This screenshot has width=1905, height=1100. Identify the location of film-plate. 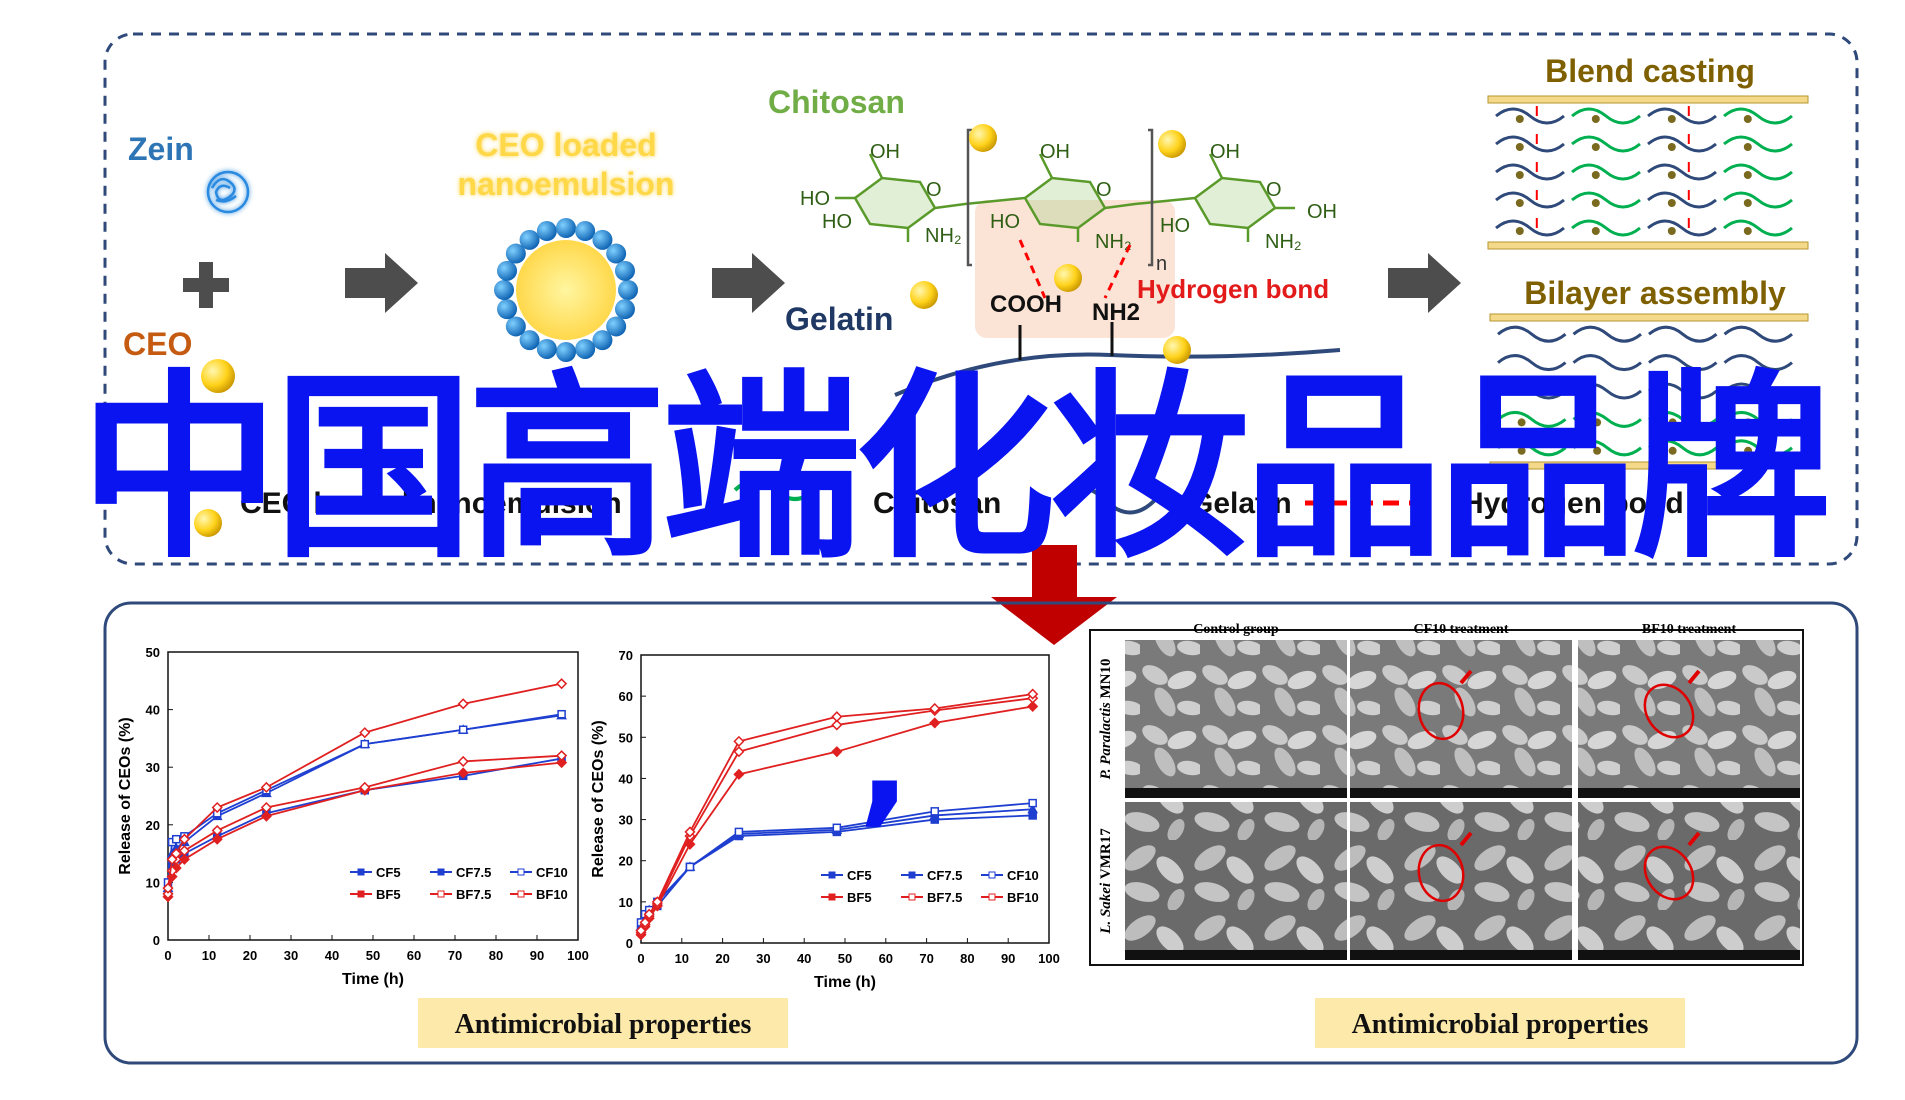
(1648, 99).